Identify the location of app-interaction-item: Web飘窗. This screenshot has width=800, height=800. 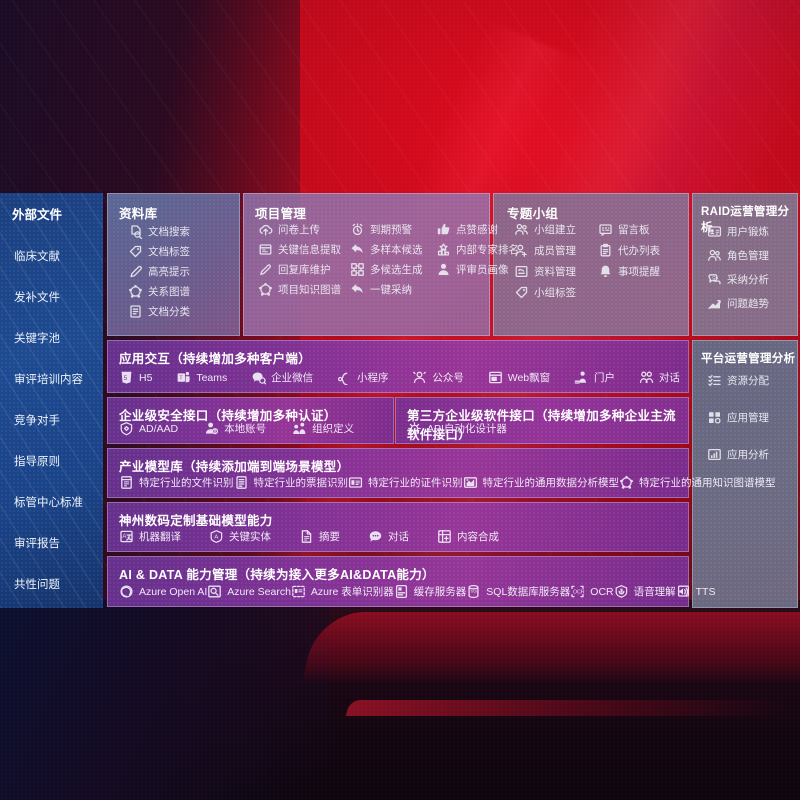
(519, 377).